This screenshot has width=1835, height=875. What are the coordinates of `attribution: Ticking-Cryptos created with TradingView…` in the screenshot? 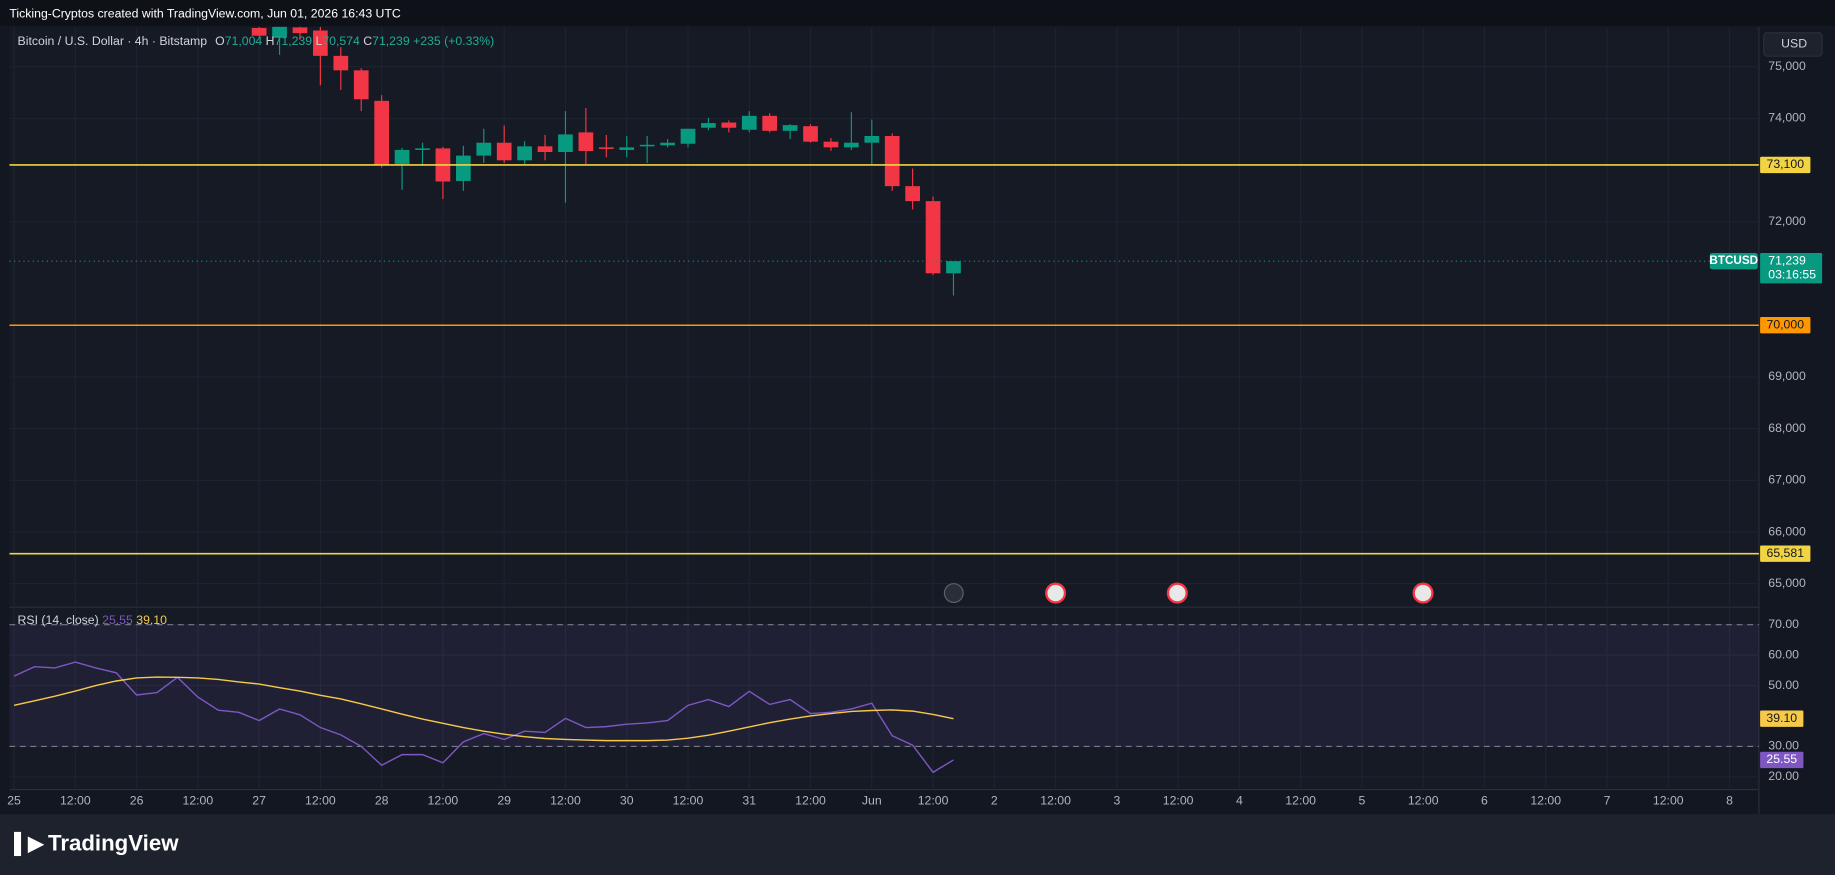 It's located at (205, 13).